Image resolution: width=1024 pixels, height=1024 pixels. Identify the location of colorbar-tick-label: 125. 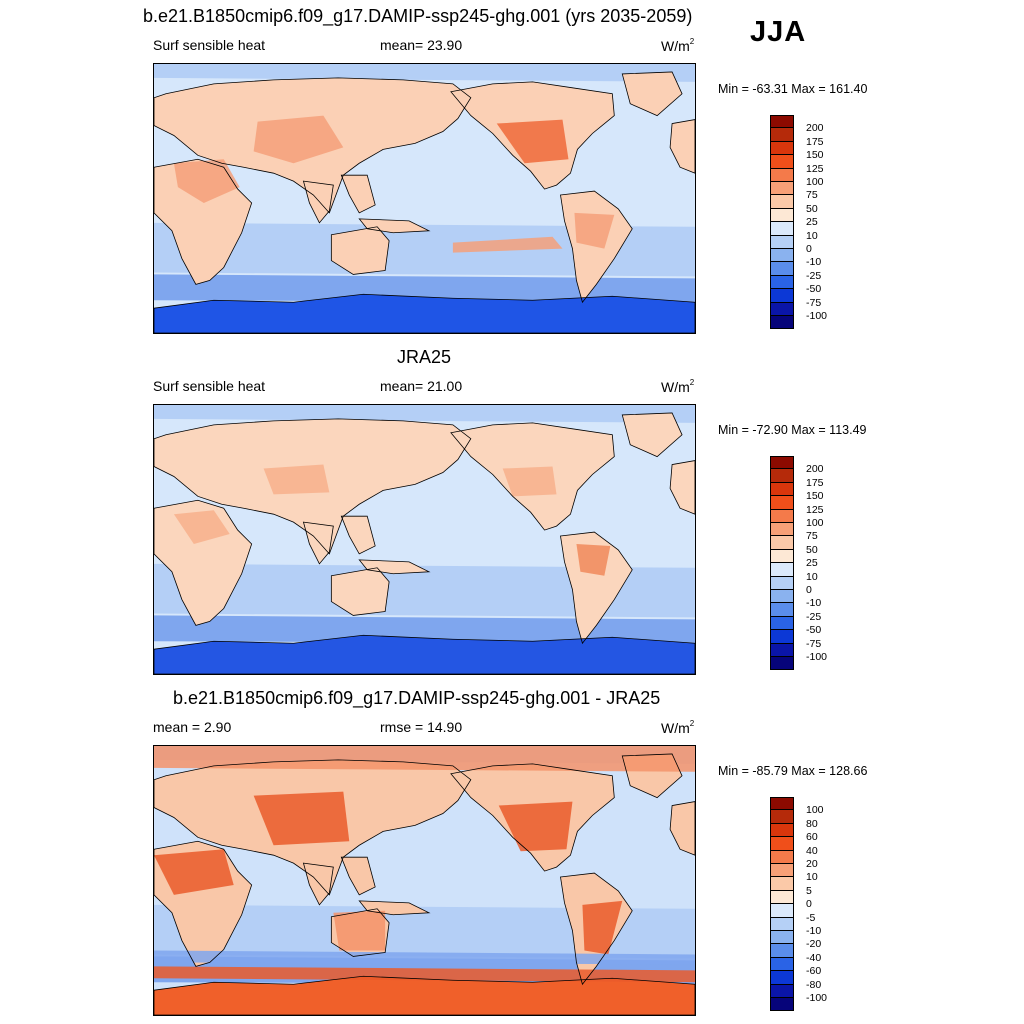
(815, 168).